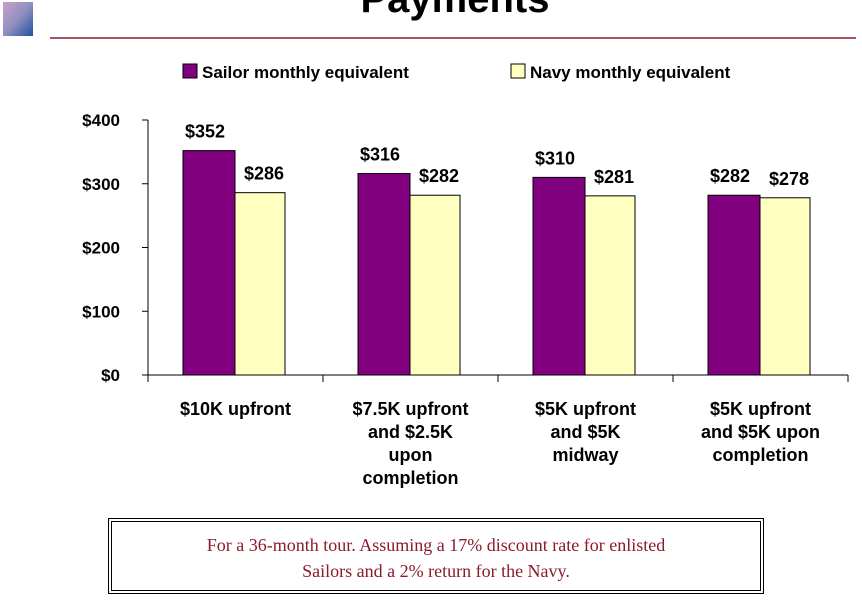 This screenshot has height=611, width=862. Describe the element at coordinates (410, 443) in the screenshot. I see `x-tick-label: $7.5K upfront and $2.5K upon completion` at that location.